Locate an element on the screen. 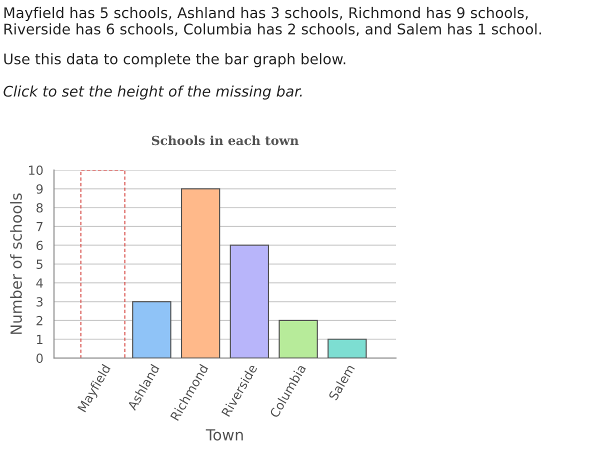  y-tick-label: 2 is located at coordinates (39, 321).